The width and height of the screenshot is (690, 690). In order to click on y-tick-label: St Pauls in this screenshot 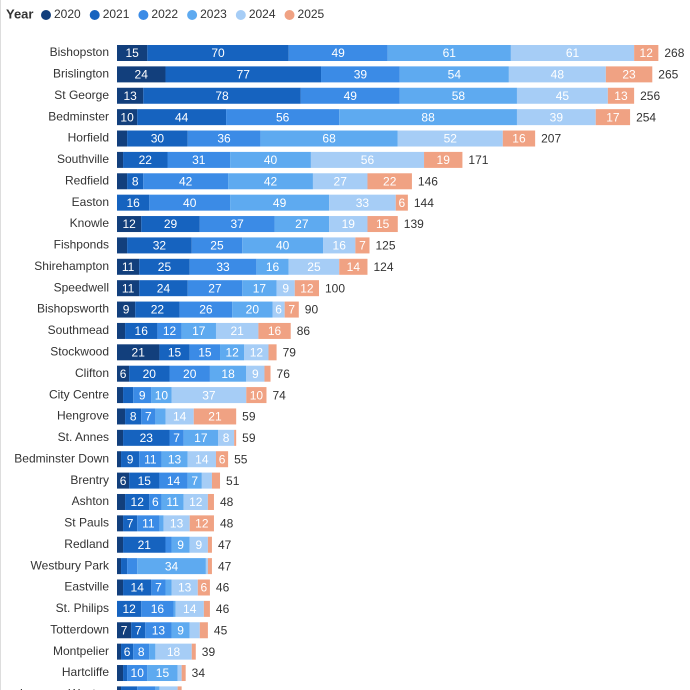, I will do `click(86, 523)`.